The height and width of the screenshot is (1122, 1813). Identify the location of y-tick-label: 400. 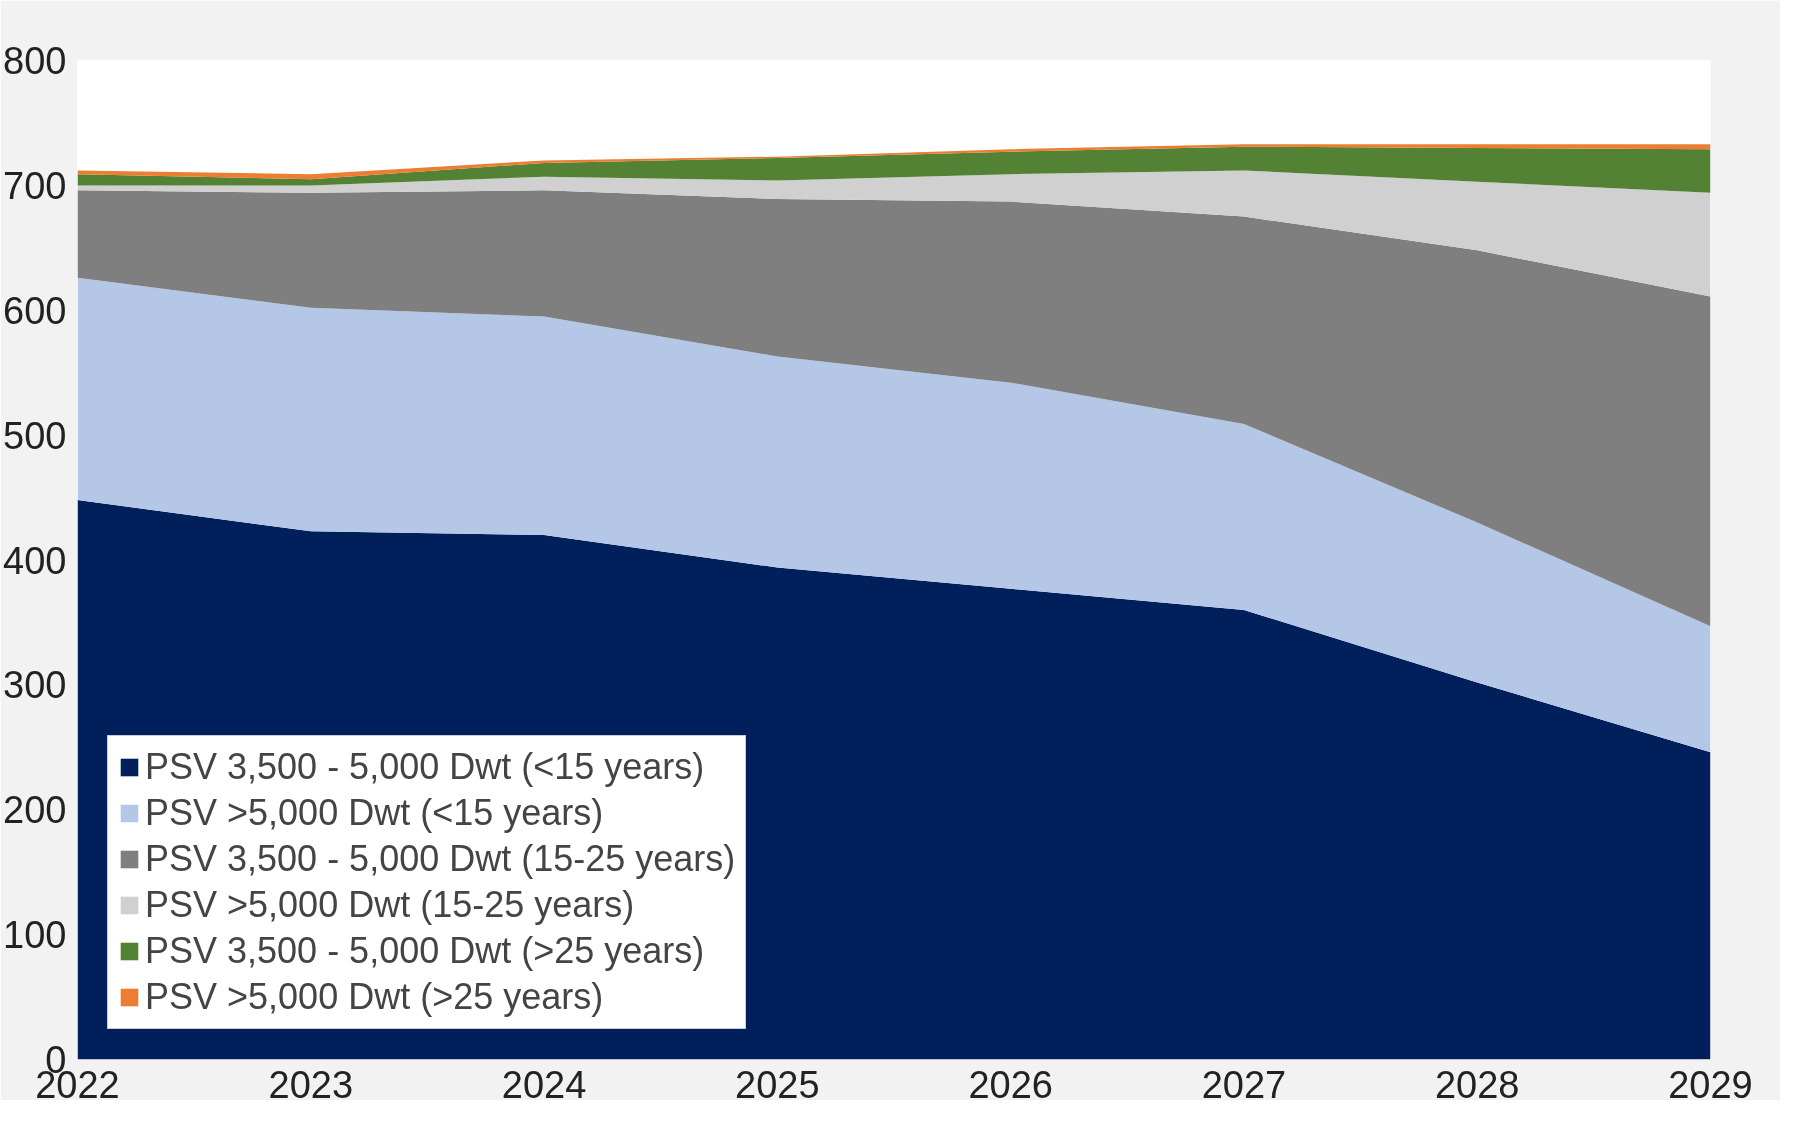
(35, 560).